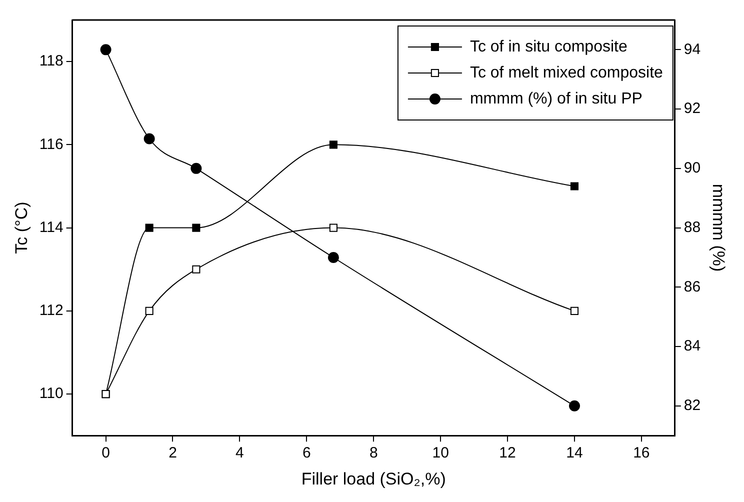  What do you see at coordinates (692, 49) in the screenshot?
I see `y2-tick-label: 94` at bounding box center [692, 49].